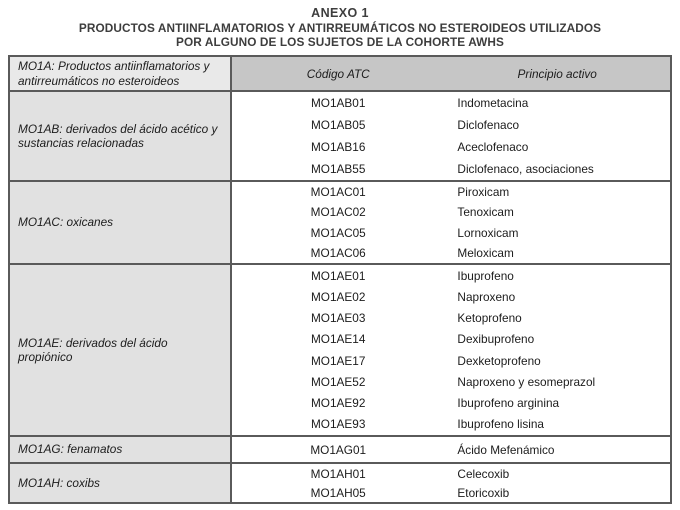  Describe the element at coordinates (451, 424) in the screenshot. I see `table-row: MO1AE93 Ibuprofeno lisina` at that location.